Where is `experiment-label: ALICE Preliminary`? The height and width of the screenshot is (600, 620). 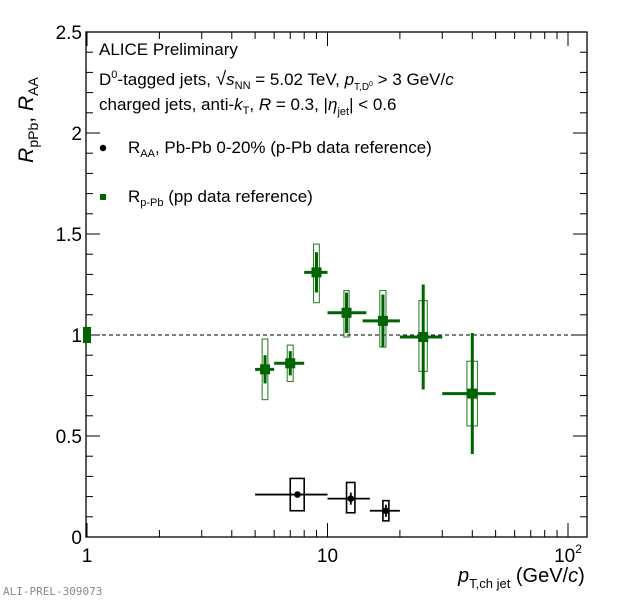
experiment-label: ALICE Preliminary is located at coordinates (168, 49).